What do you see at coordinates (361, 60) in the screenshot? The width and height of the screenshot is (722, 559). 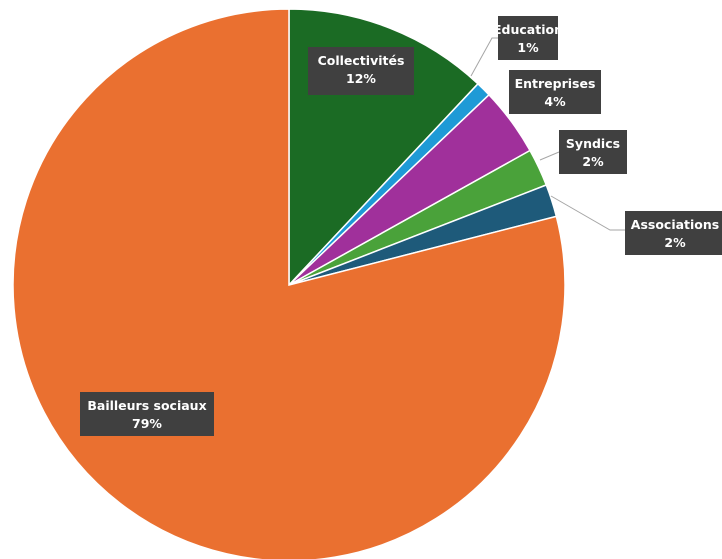 I see `data-label-category: Collectivités` at bounding box center [361, 60].